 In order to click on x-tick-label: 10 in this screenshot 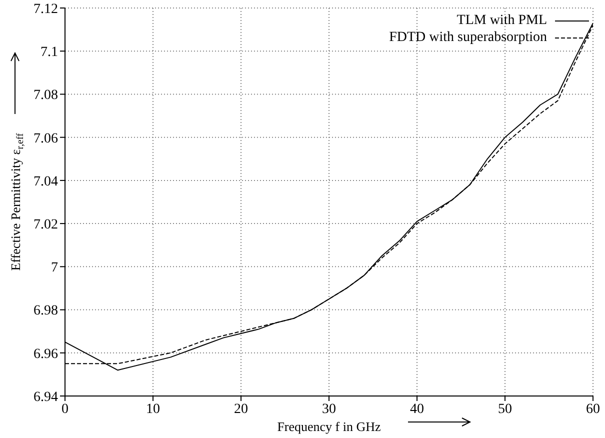, I will do `click(153, 409)`.